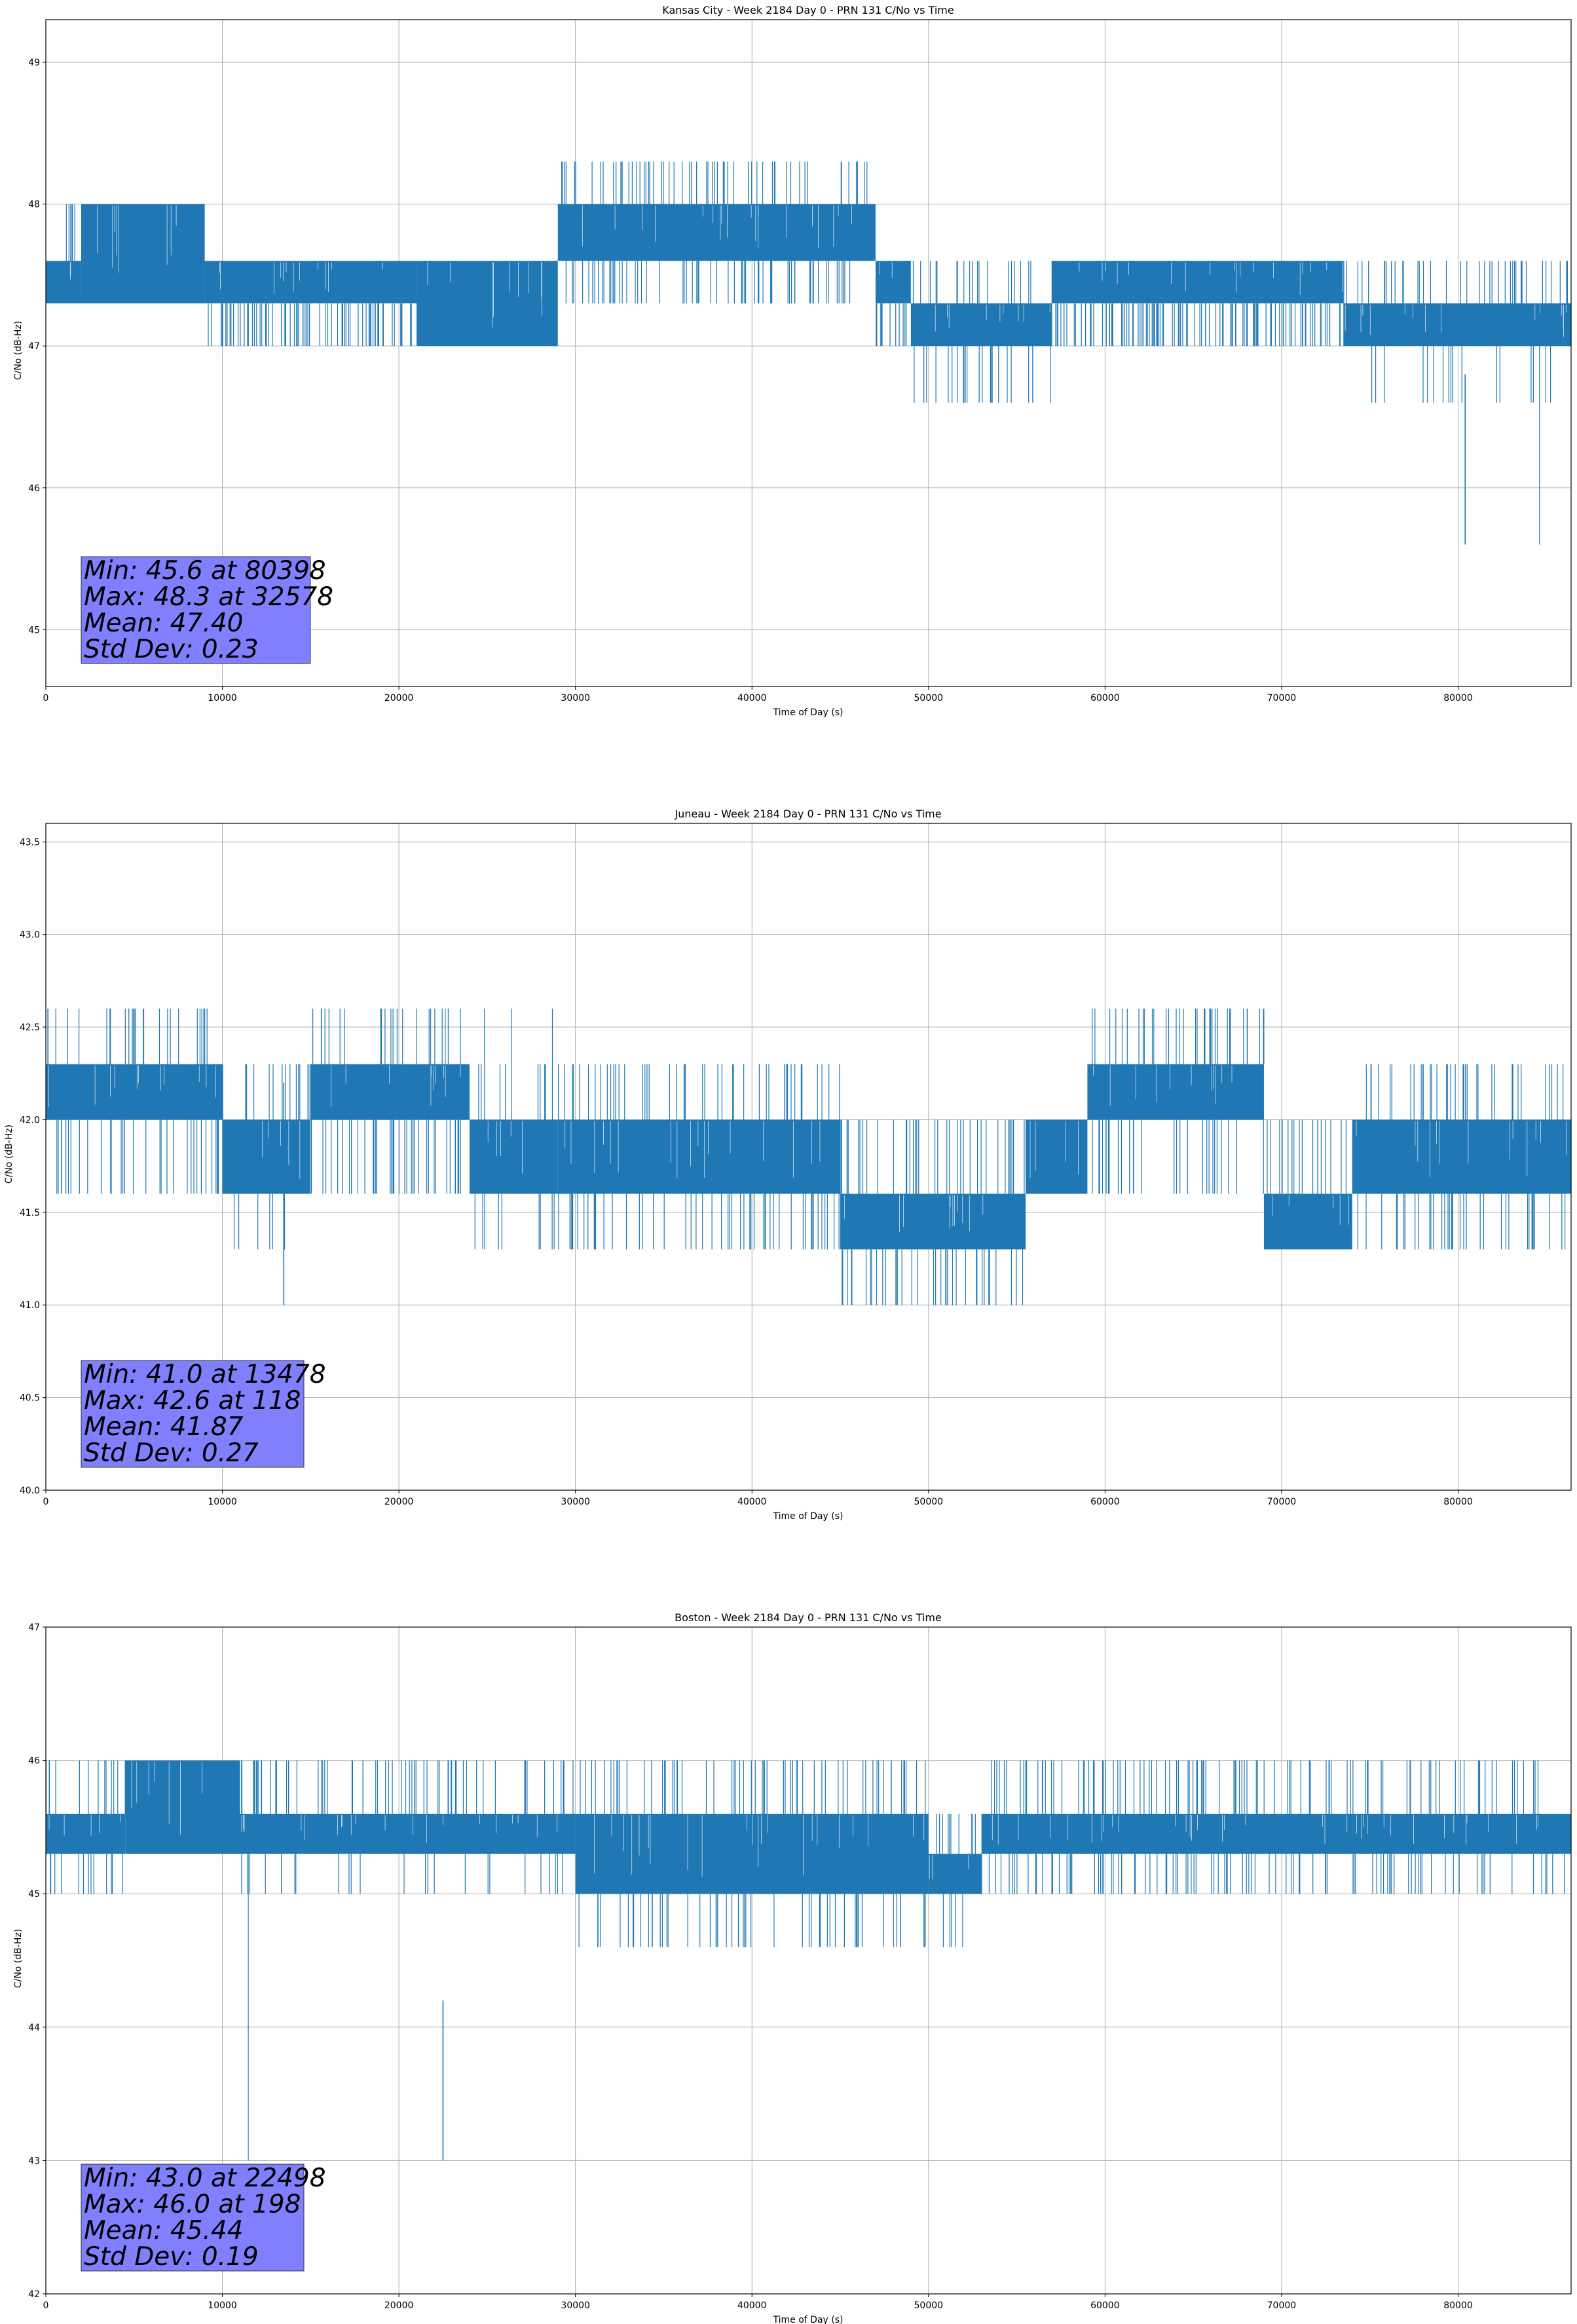 This screenshot has width=1577, height=2324. What do you see at coordinates (30, 1398) in the screenshot?
I see `y-tick-label: 40.5` at bounding box center [30, 1398].